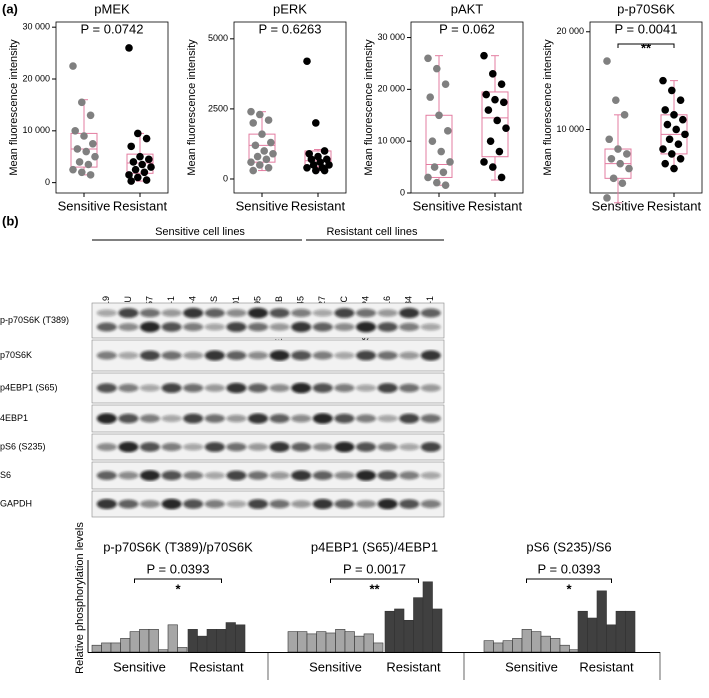 The image size is (709, 698). Describe the element at coordinates (47, 182) in the screenshot. I see `y-tick-label: 0` at that location.